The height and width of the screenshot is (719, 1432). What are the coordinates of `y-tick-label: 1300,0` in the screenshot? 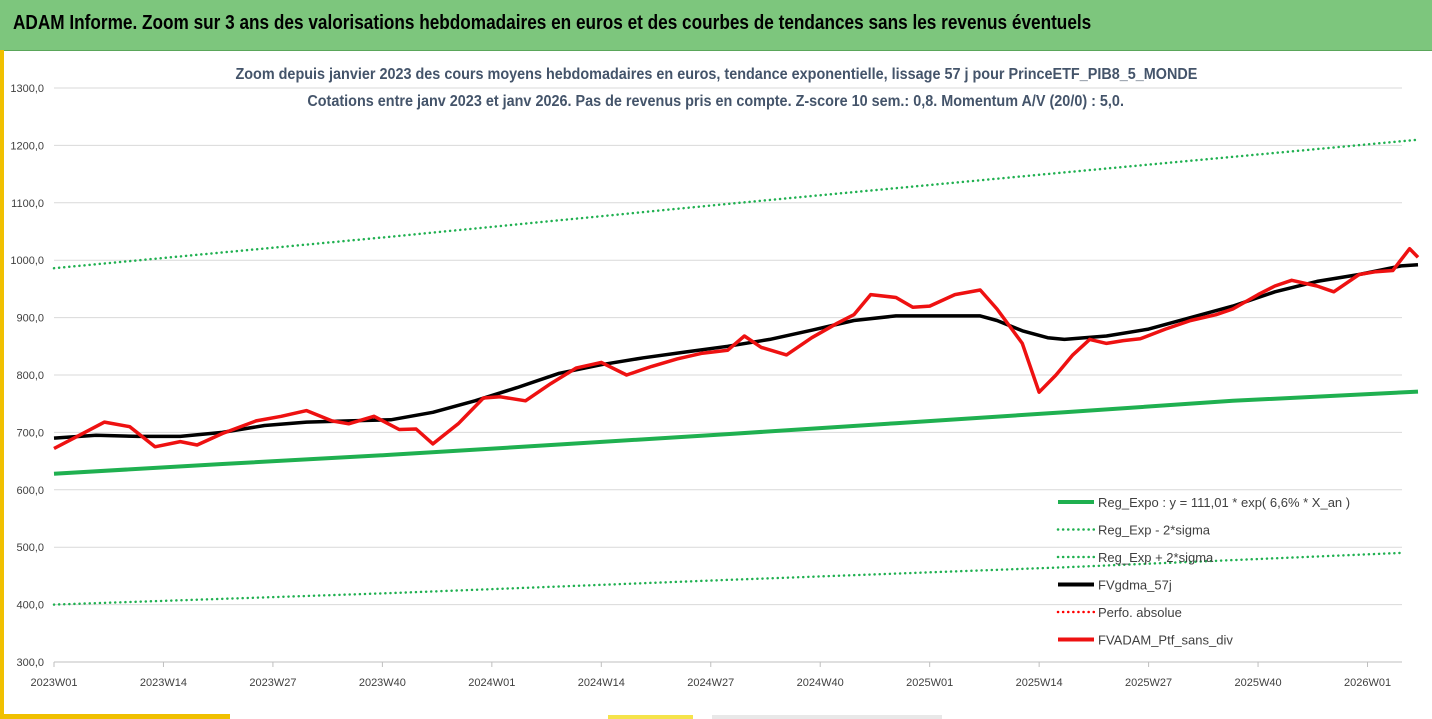 It's located at (27, 89).